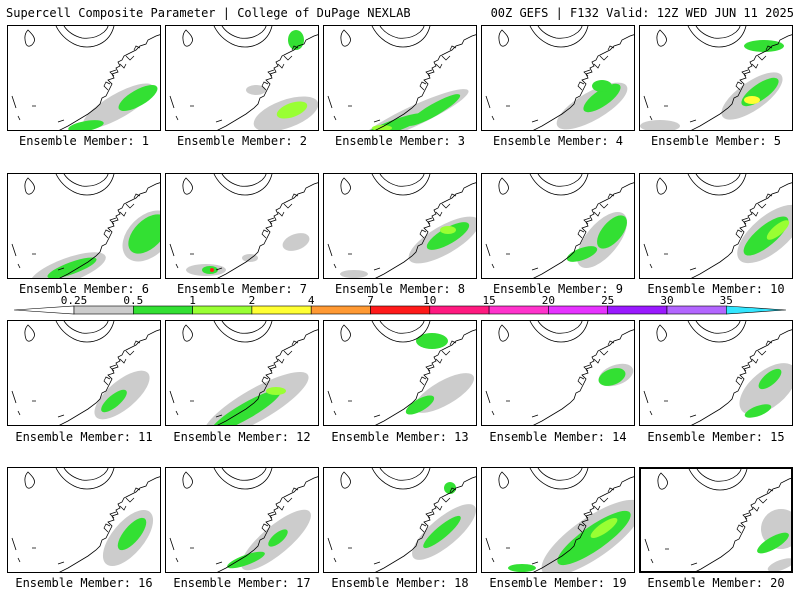 The width and height of the screenshot is (800, 600). Describe the element at coordinates (84, 583) in the screenshot. I see `member-label: Ensemble Member: 16` at that location.